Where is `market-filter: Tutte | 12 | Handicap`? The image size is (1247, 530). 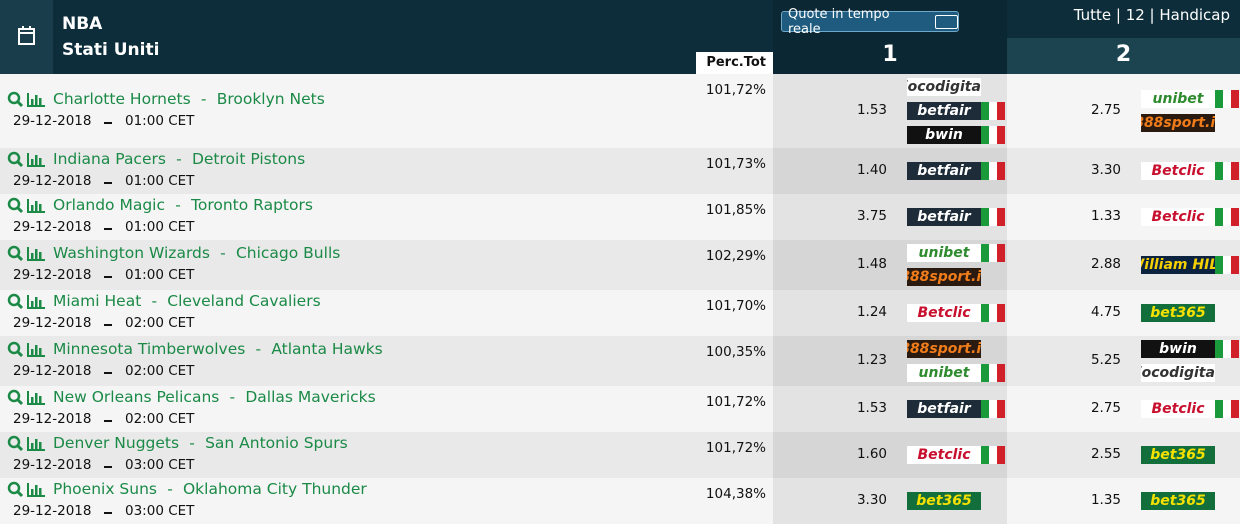
market-filter: Tutte | 12 | Handicap is located at coordinates (1151, 15).